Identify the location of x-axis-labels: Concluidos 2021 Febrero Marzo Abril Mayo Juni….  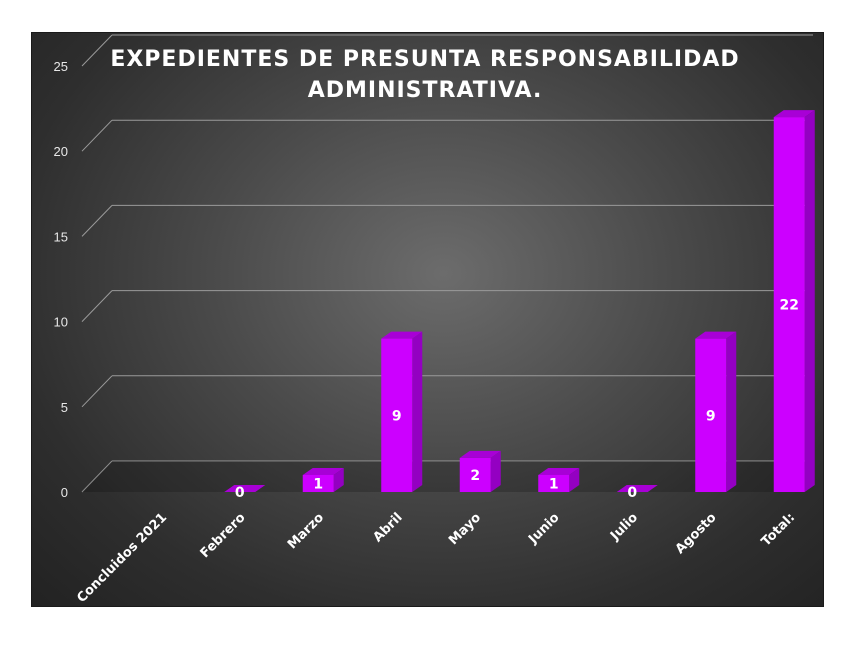
(436, 558).